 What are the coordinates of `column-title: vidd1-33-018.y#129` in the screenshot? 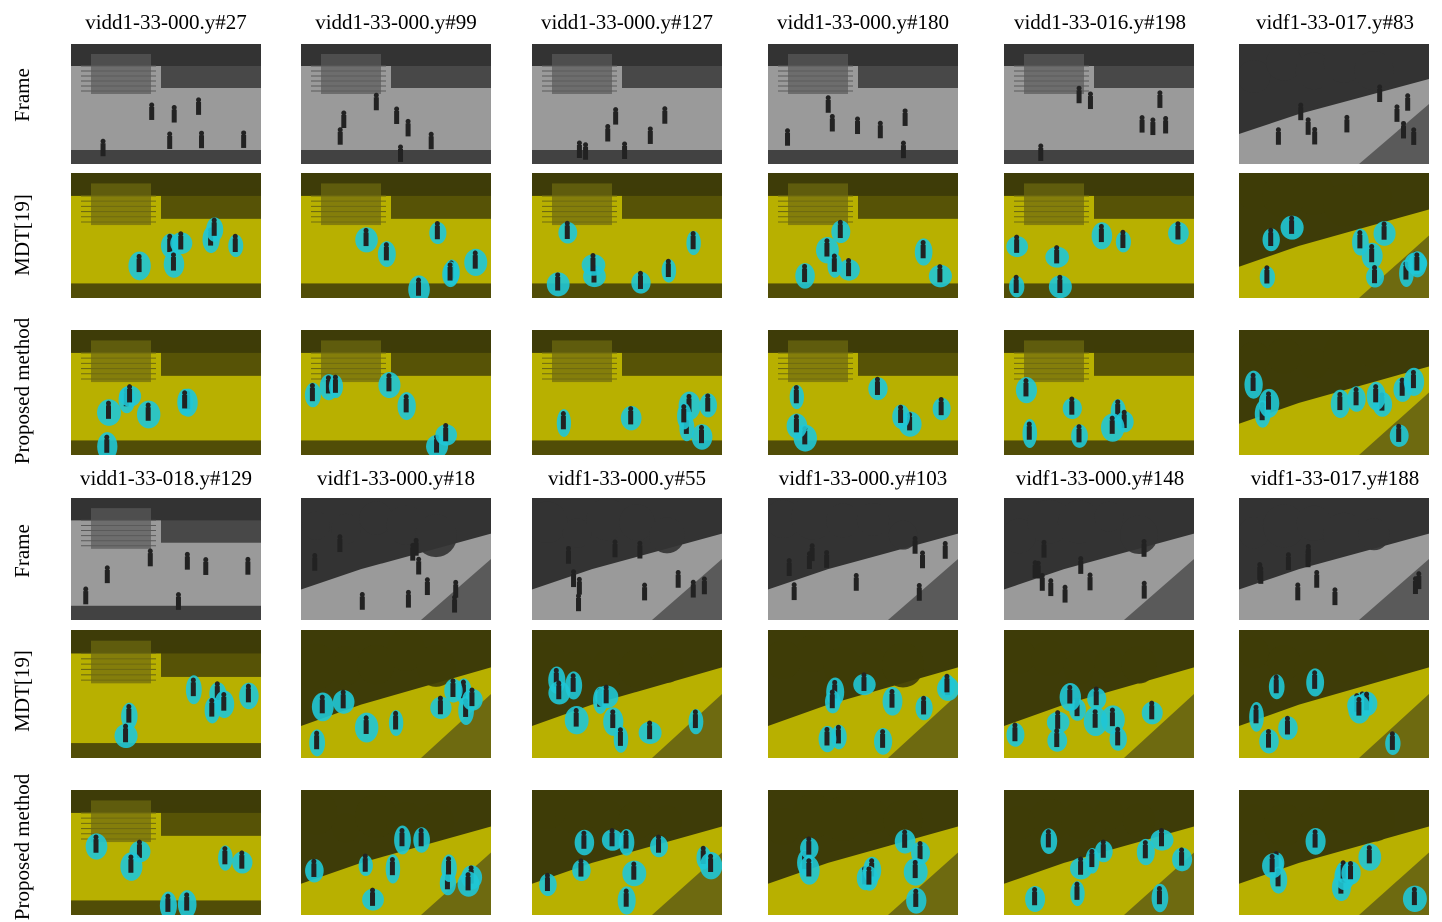 It's located at (166, 478).